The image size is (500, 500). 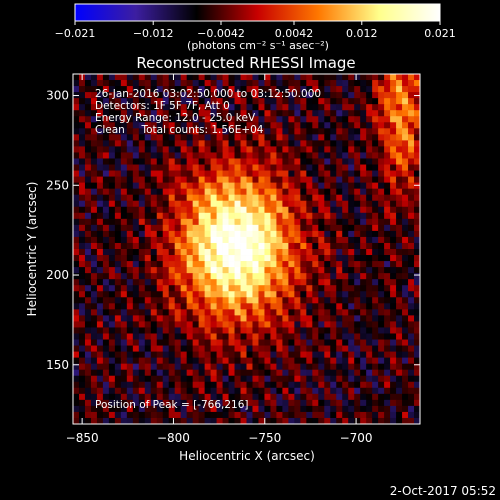 I want to click on x-tick-label: −800, so click(x=173, y=438).